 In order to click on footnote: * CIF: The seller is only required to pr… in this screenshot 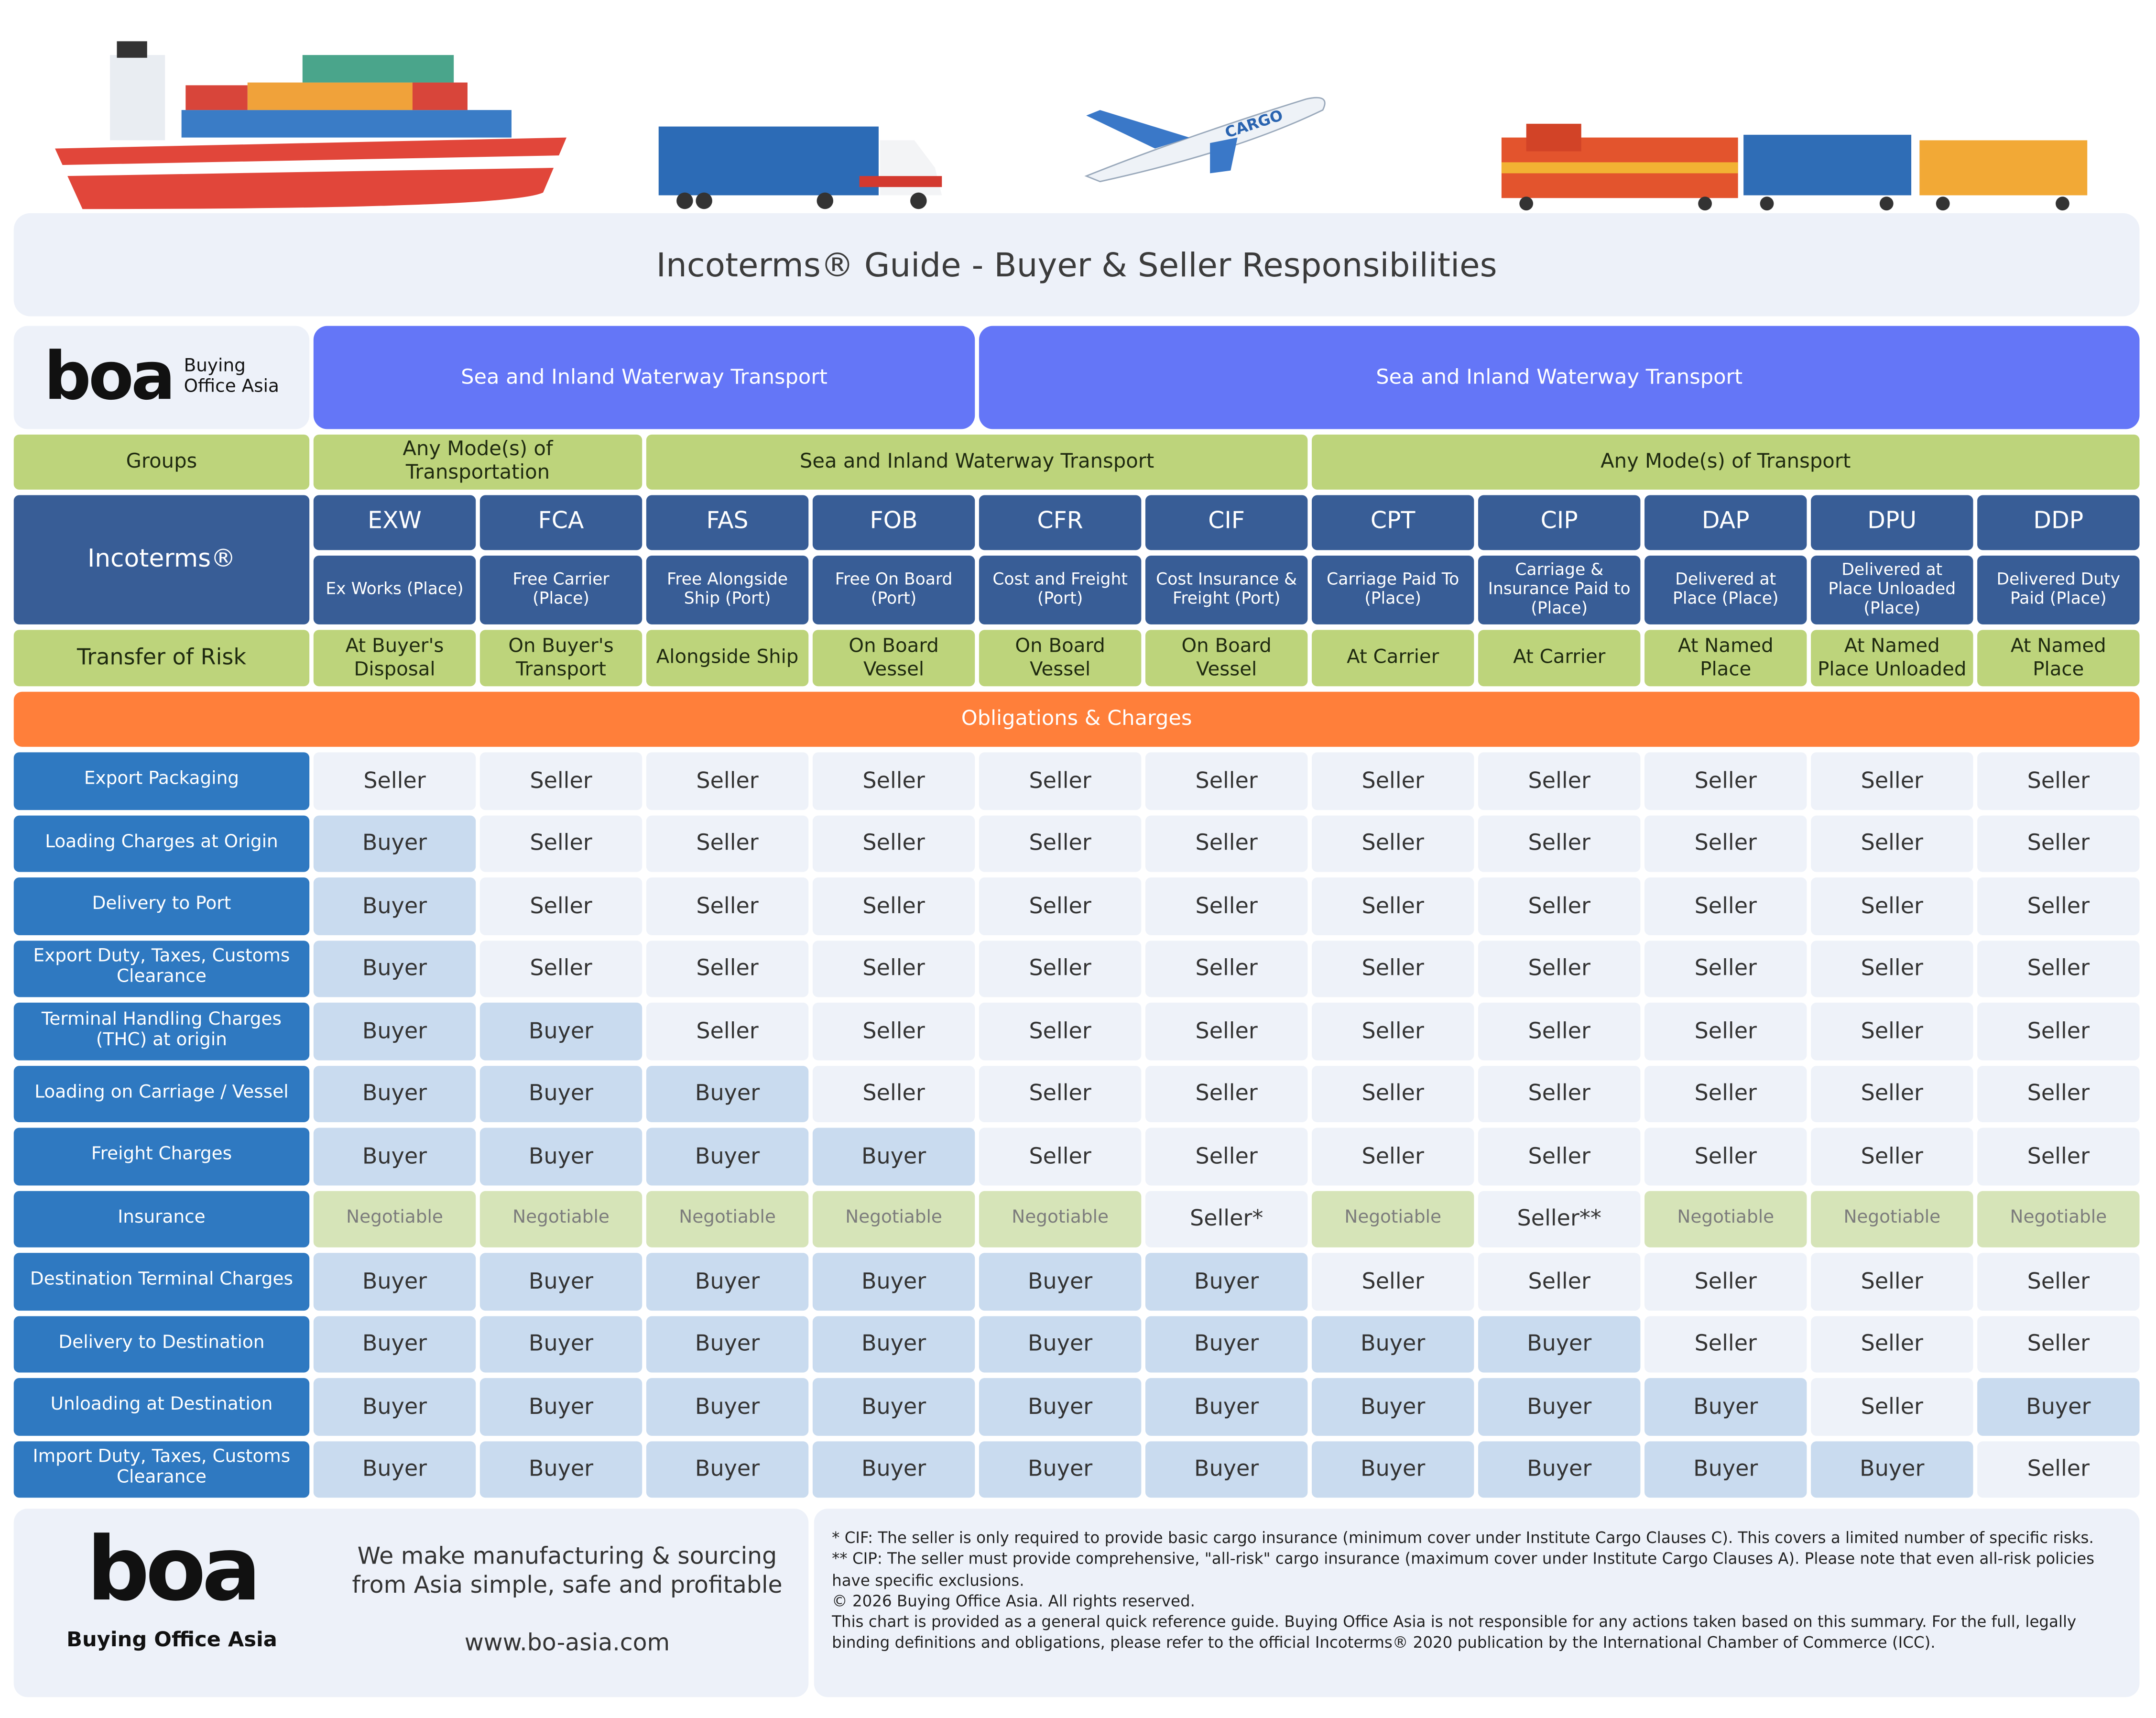, I will do `click(1463, 1538)`.